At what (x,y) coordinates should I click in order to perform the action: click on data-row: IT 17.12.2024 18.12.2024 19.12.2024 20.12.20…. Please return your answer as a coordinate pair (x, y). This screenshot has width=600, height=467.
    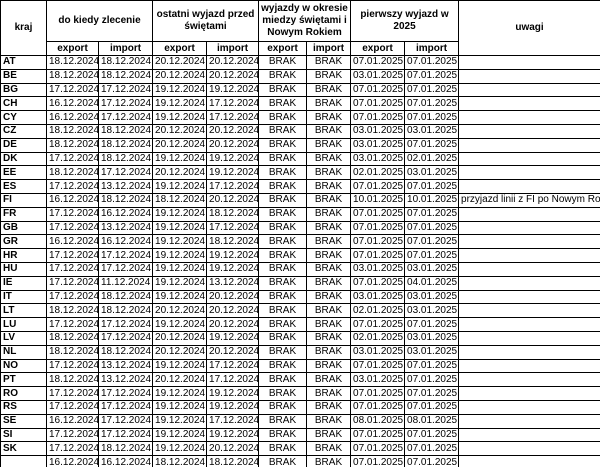
    Looking at the image, I should click on (300, 297).